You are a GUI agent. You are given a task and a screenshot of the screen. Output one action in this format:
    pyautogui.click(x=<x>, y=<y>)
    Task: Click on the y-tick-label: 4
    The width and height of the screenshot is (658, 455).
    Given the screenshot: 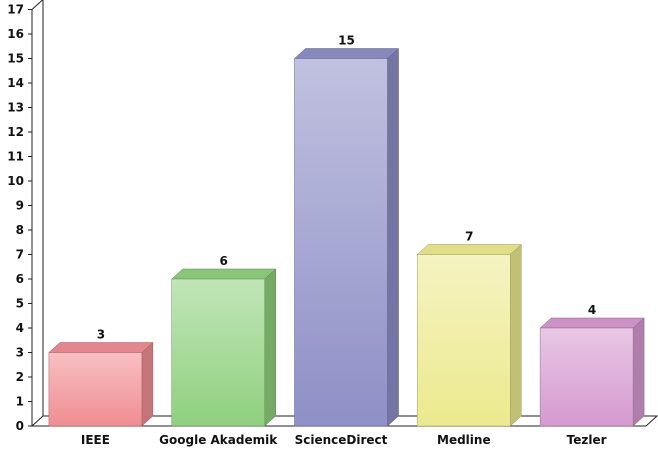 What is the action you would take?
    pyautogui.click(x=20, y=328)
    